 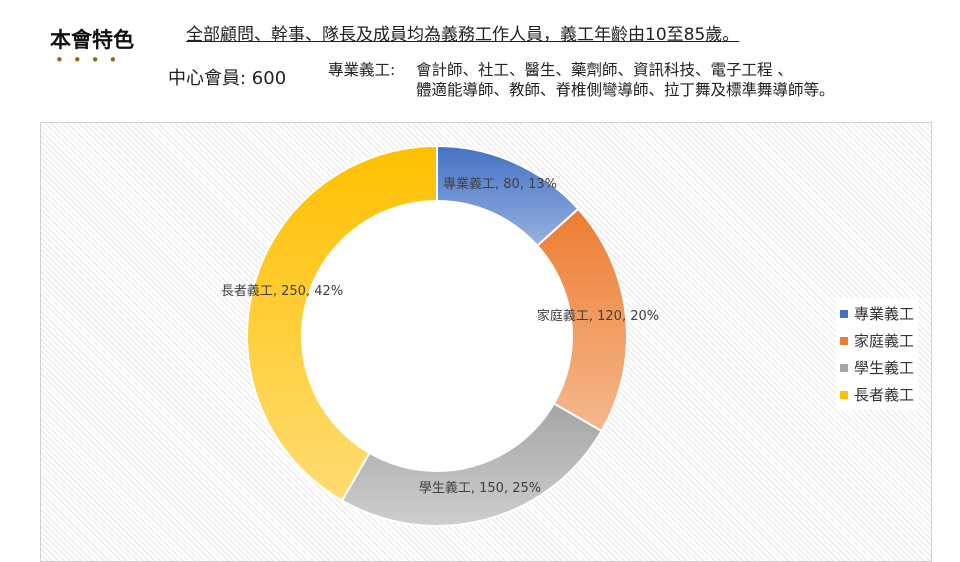 I want to click on legend-label-family: 家庭義工, so click(x=884, y=341).